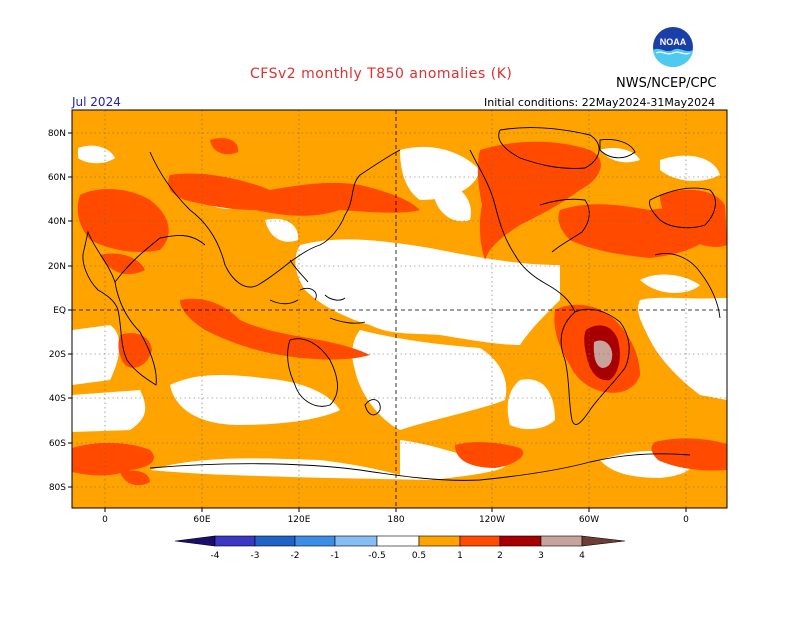  I want to click on colorbar-label-minus4: -4, so click(215, 556).